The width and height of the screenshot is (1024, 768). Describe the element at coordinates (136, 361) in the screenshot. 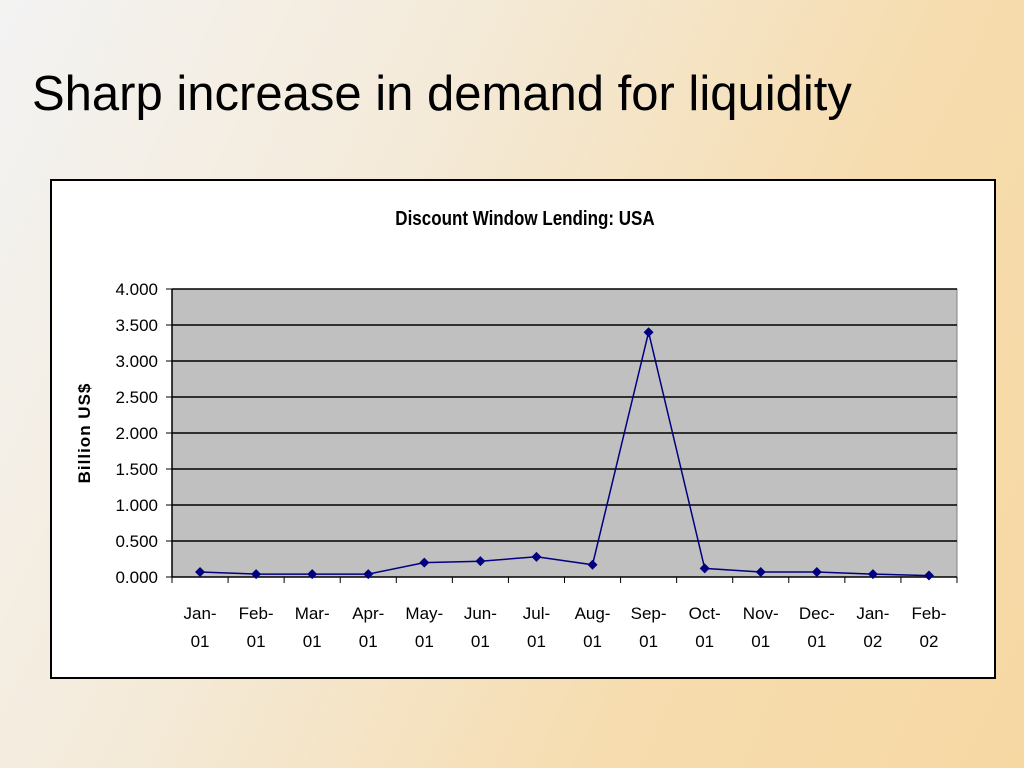

I see `y-tick-label: 3.000` at that location.